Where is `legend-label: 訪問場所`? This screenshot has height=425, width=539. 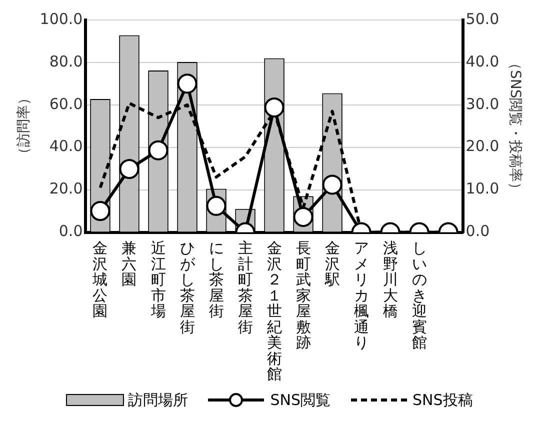
legend-label: 訪問場所 is located at coordinates (158, 400).